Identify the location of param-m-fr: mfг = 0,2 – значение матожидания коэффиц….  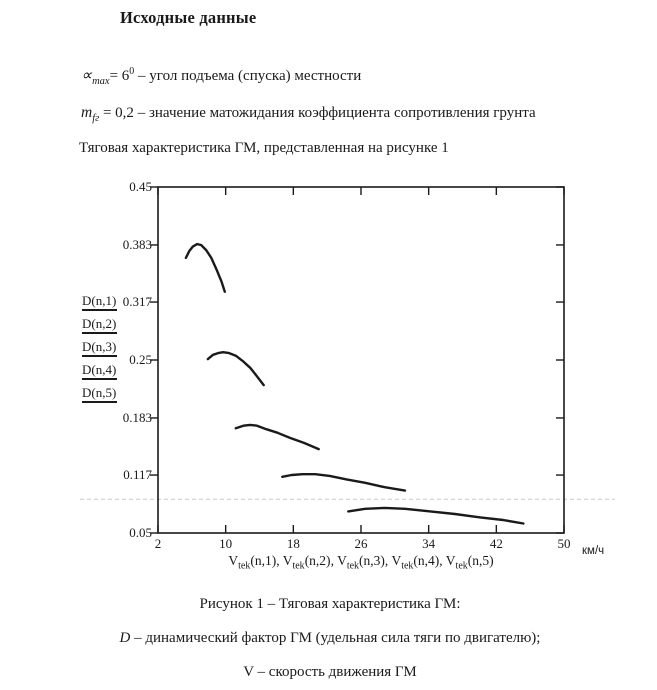
(308, 113).